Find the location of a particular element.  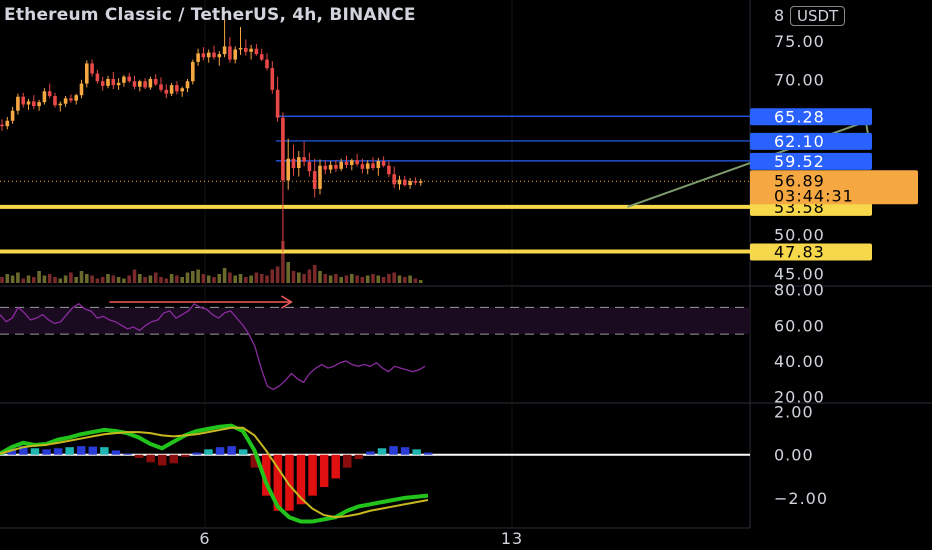

rsi-axis-tick: 60.00 is located at coordinates (799, 325).